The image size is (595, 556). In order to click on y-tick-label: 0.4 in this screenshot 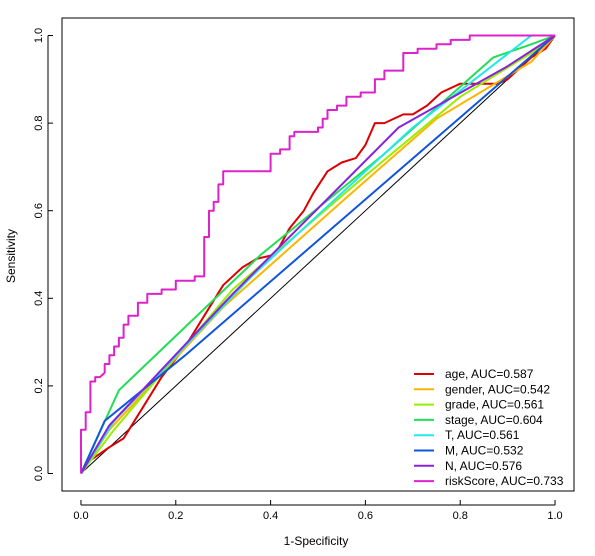, I will do `click(39, 298)`.